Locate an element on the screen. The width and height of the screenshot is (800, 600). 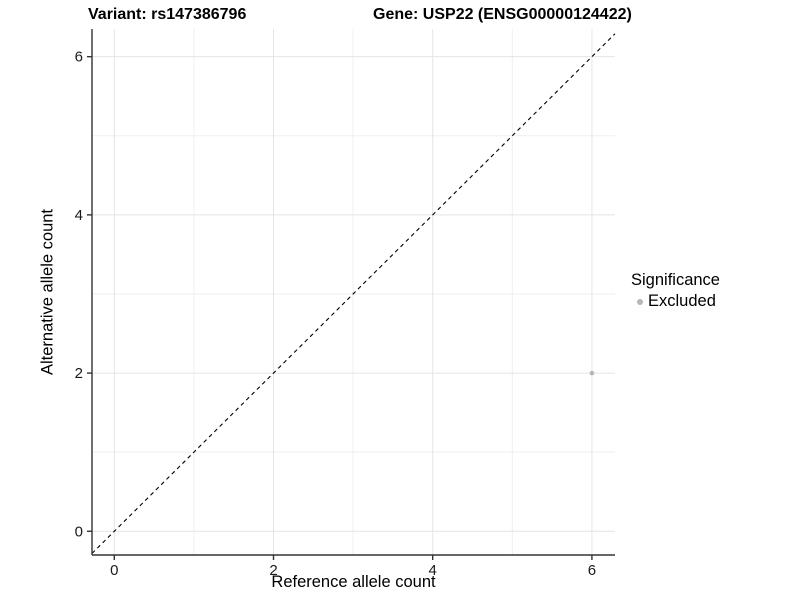
y-tick-label: 6 is located at coordinates (79, 57).